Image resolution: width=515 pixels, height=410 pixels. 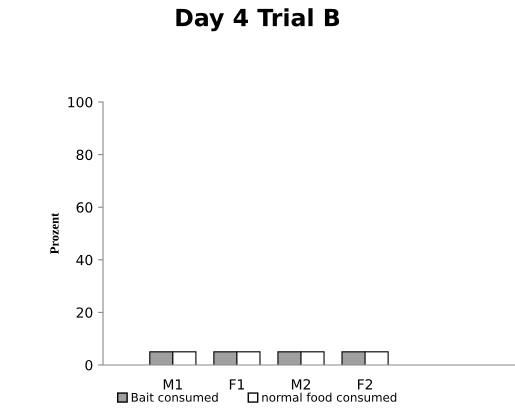 I want to click on x-tick-label: F2, so click(x=365, y=384).